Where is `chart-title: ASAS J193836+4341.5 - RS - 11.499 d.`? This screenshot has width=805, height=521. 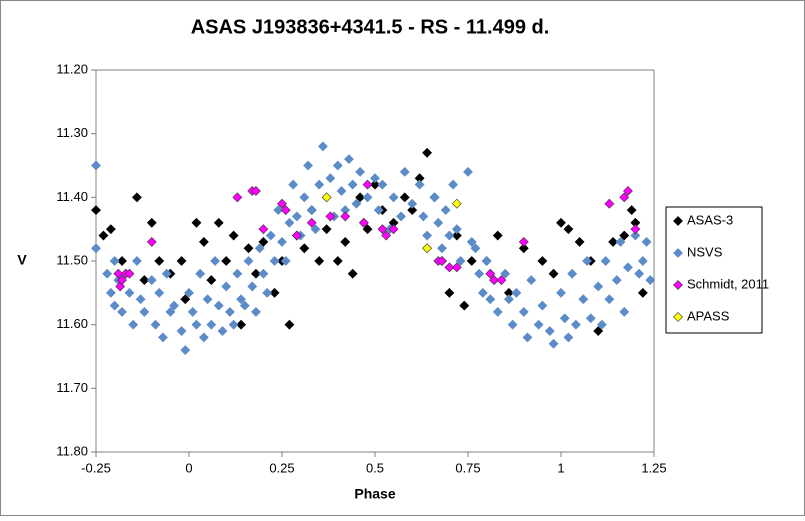 chart-title: ASAS J193836+4341.5 - RS - 11.499 d. is located at coordinates (370, 27).